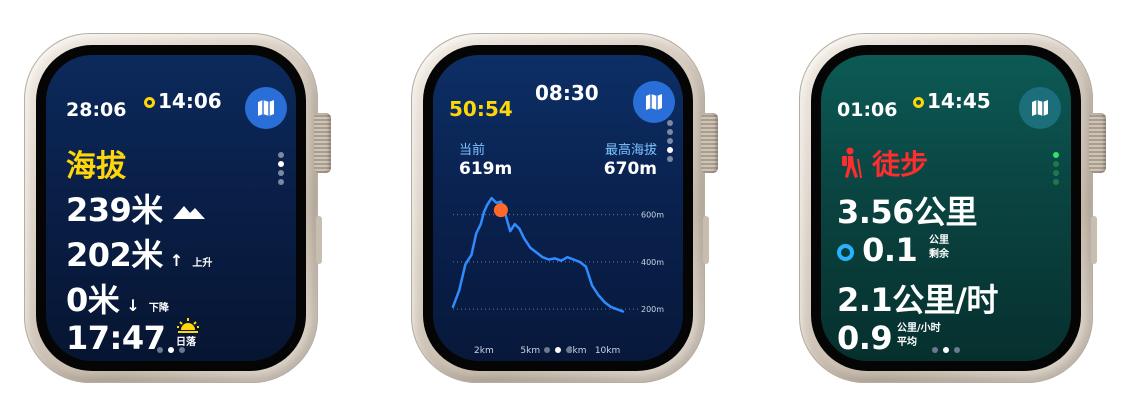  Describe the element at coordinates (907, 212) in the screenshot. I see `distance-value: 3.56公里` at that location.